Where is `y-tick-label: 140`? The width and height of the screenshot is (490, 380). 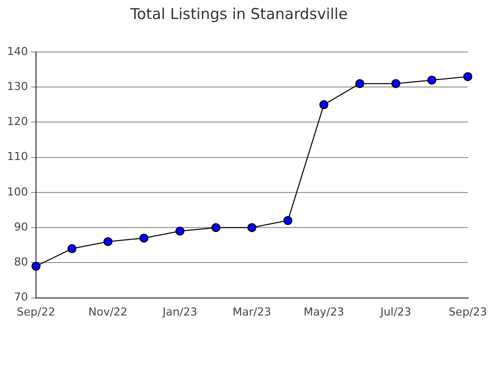 y-tick-label: 140 is located at coordinates (17, 51).